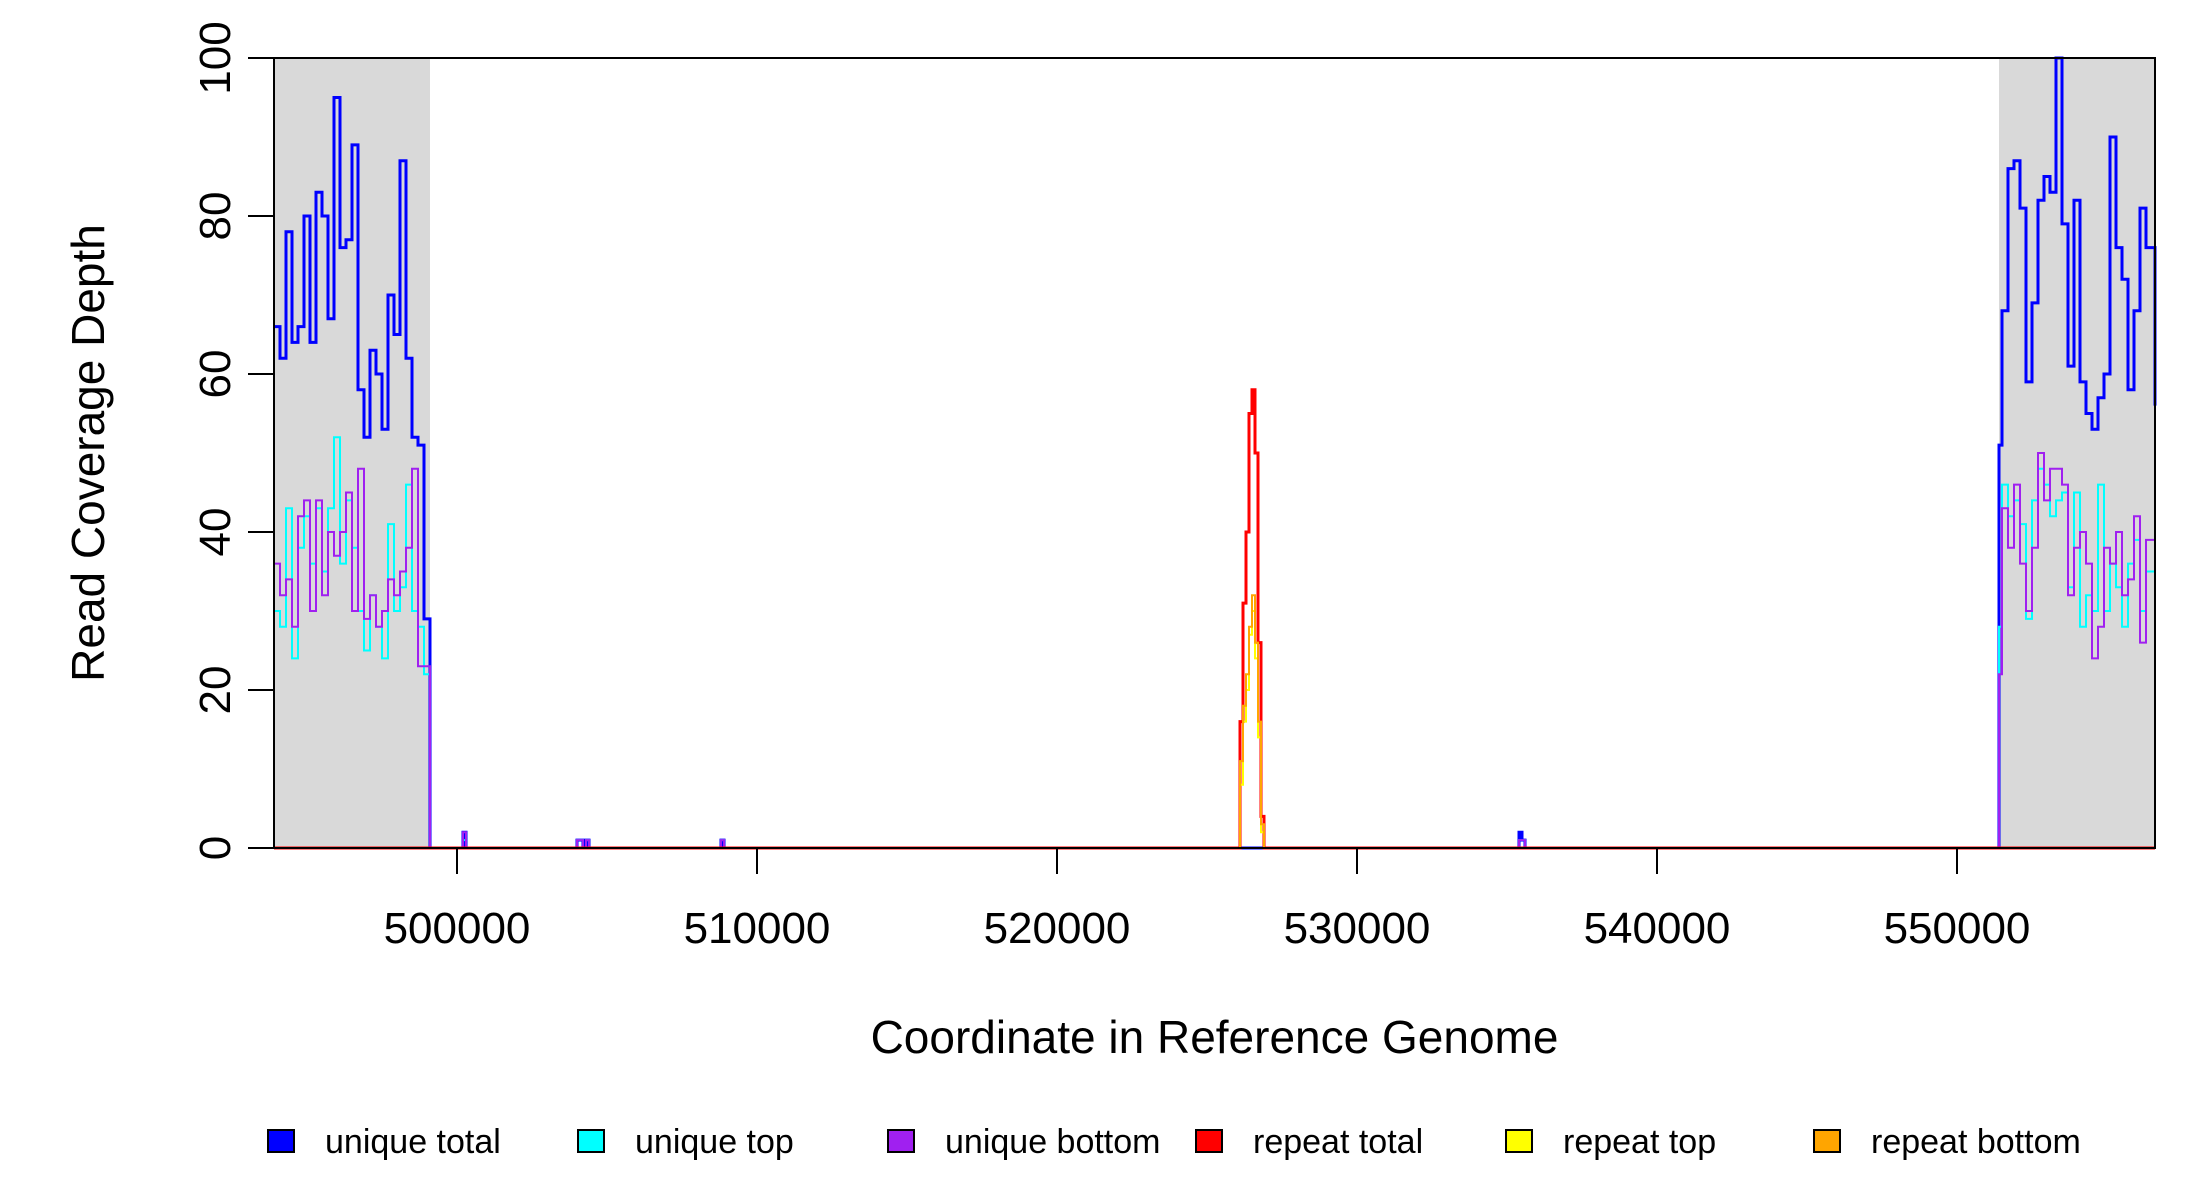  Describe the element at coordinates (1207, 900) in the screenshot. I see `x-axis: 500000 510000 520000 530000 540000 550000` at that location.